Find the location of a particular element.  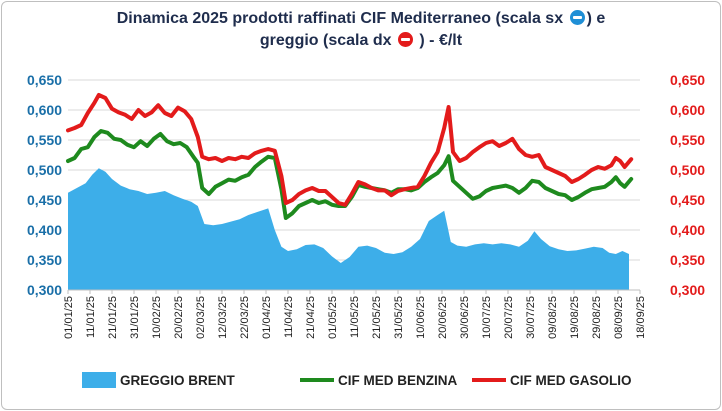

x-tick-label: 11/05/25 is located at coordinates (355, 317).